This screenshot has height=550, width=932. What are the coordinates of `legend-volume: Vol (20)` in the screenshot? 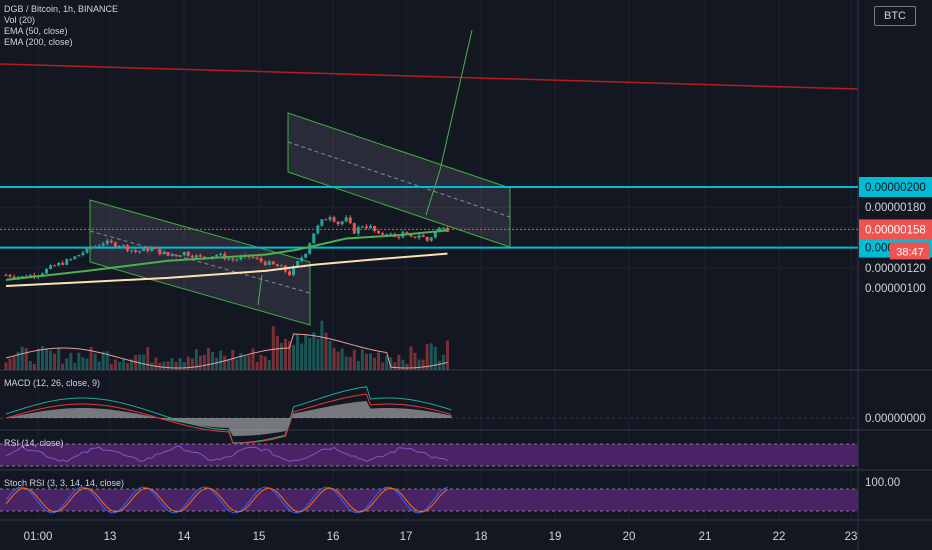 It's located at (20, 20).